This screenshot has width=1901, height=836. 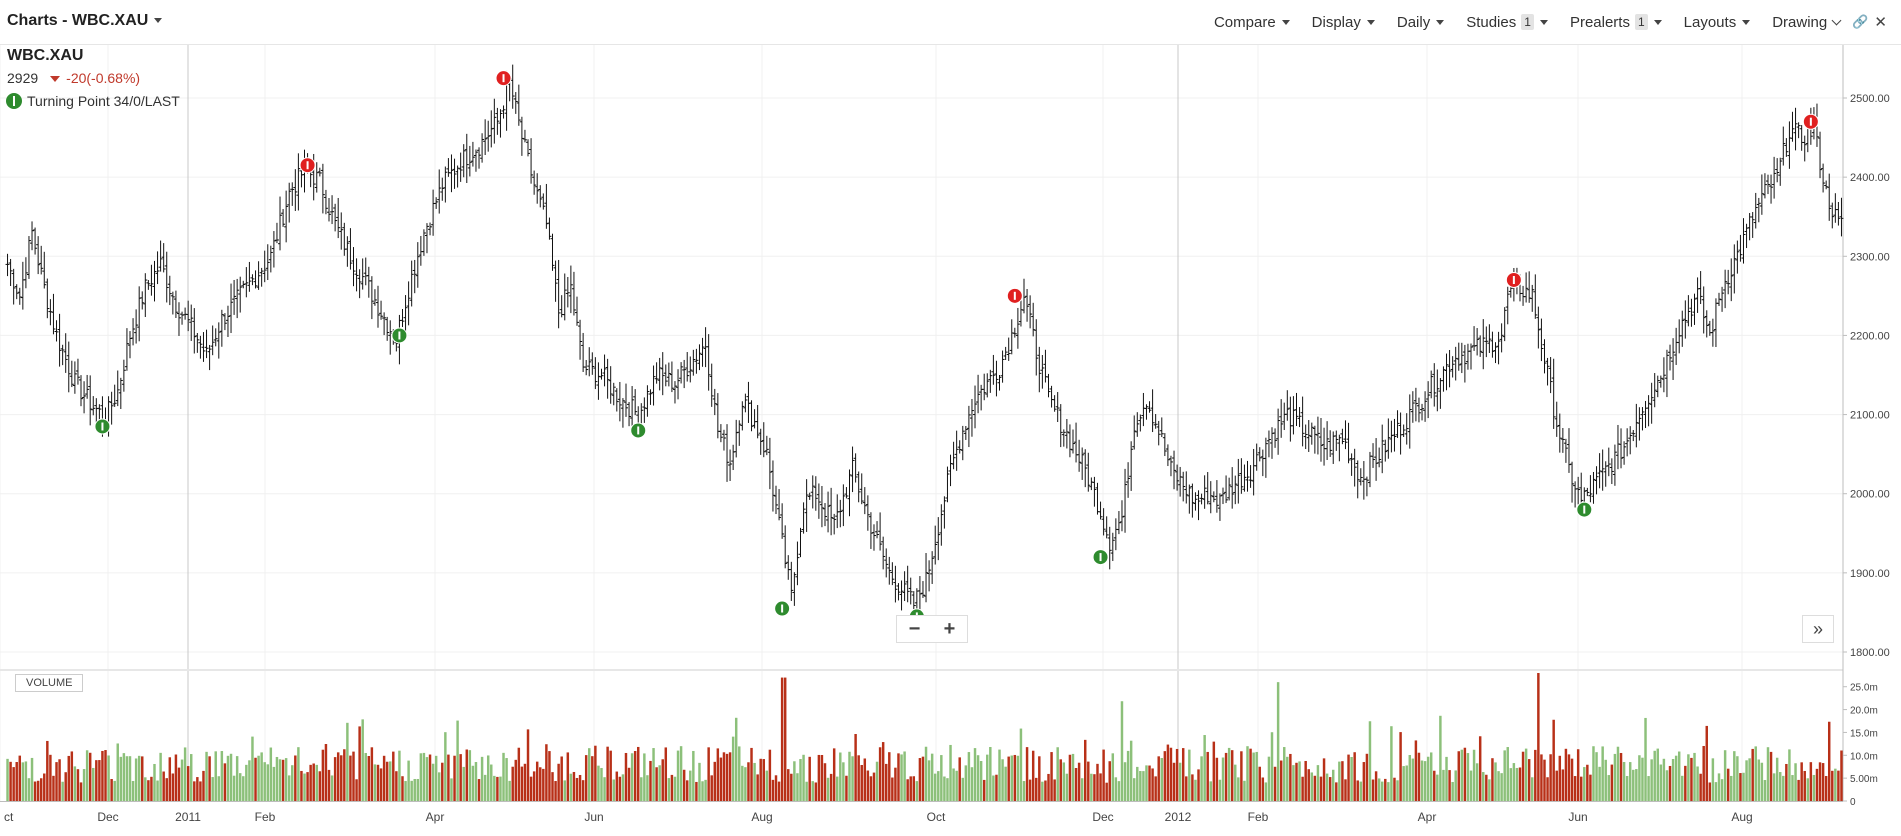 I want to click on sell-signal-marker, so click(x=1810, y=121).